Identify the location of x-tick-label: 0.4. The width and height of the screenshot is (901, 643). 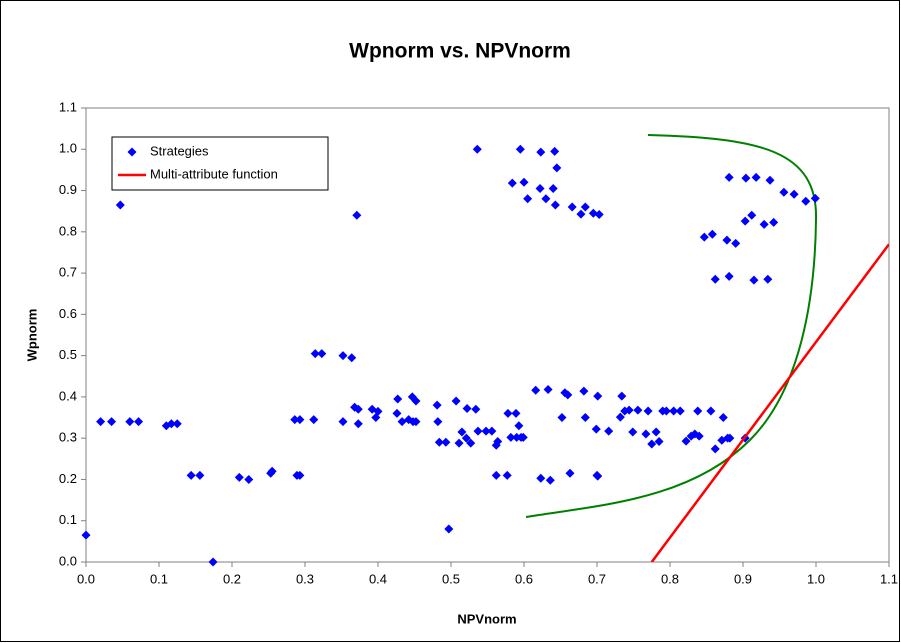
(378, 578).